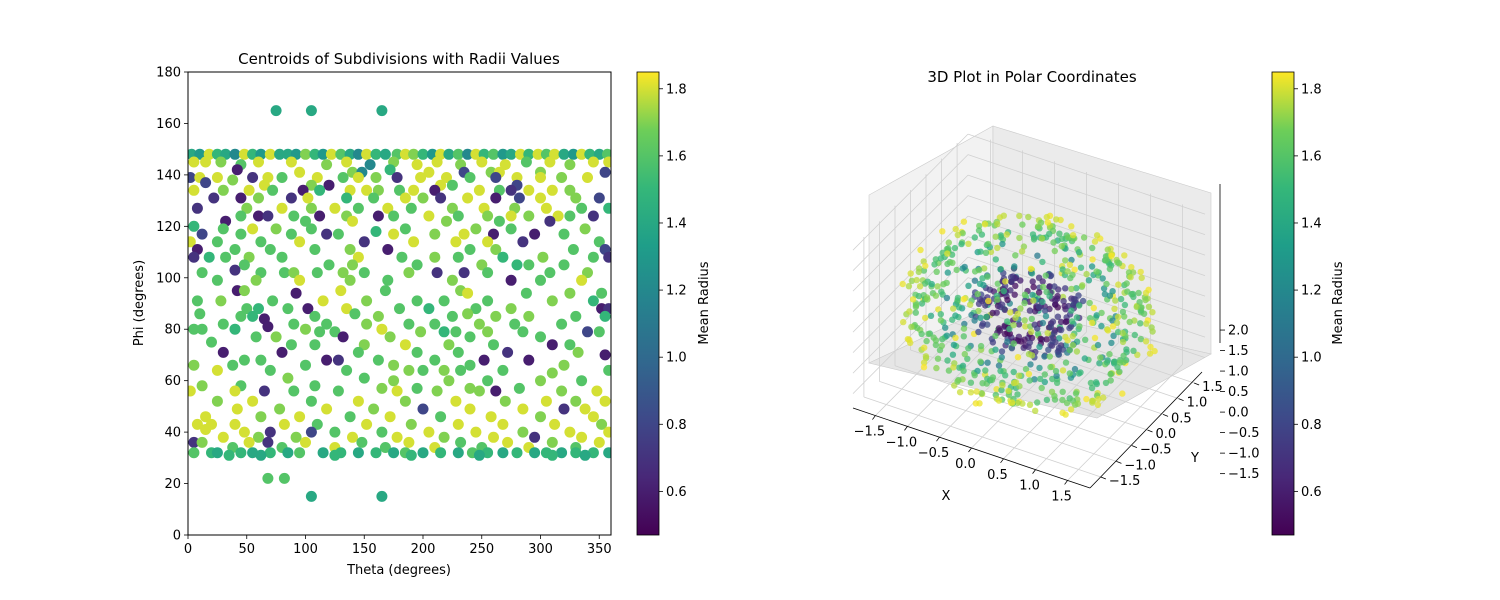 Image resolution: width=1500 pixels, height=600 pixels. Describe the element at coordinates (1244, 454) in the screenshot. I see `z-tick-label: −1.0` at that location.